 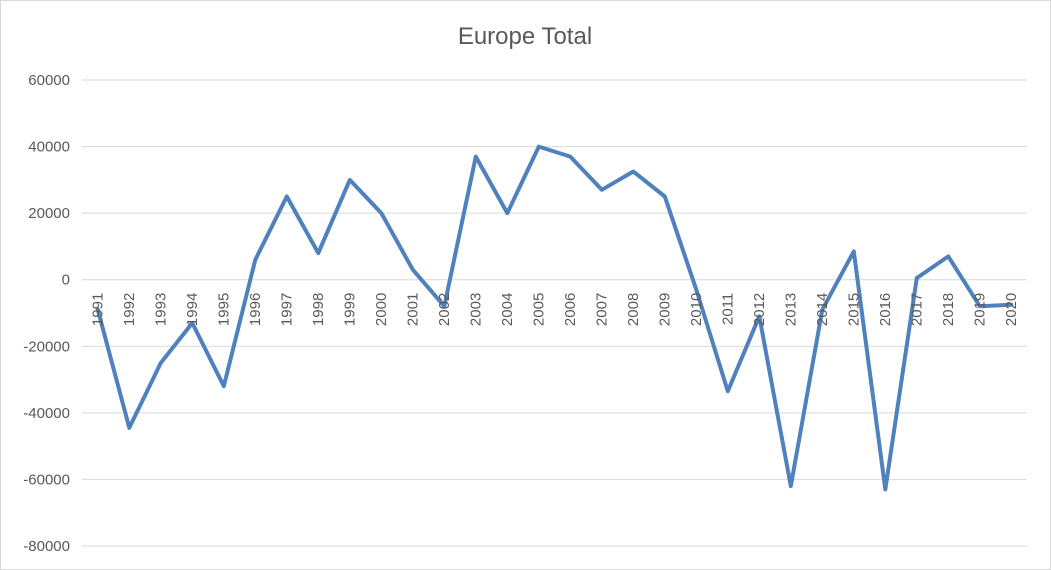 What do you see at coordinates (49, 147) in the screenshot?
I see `y-tick-label: 40000` at bounding box center [49, 147].